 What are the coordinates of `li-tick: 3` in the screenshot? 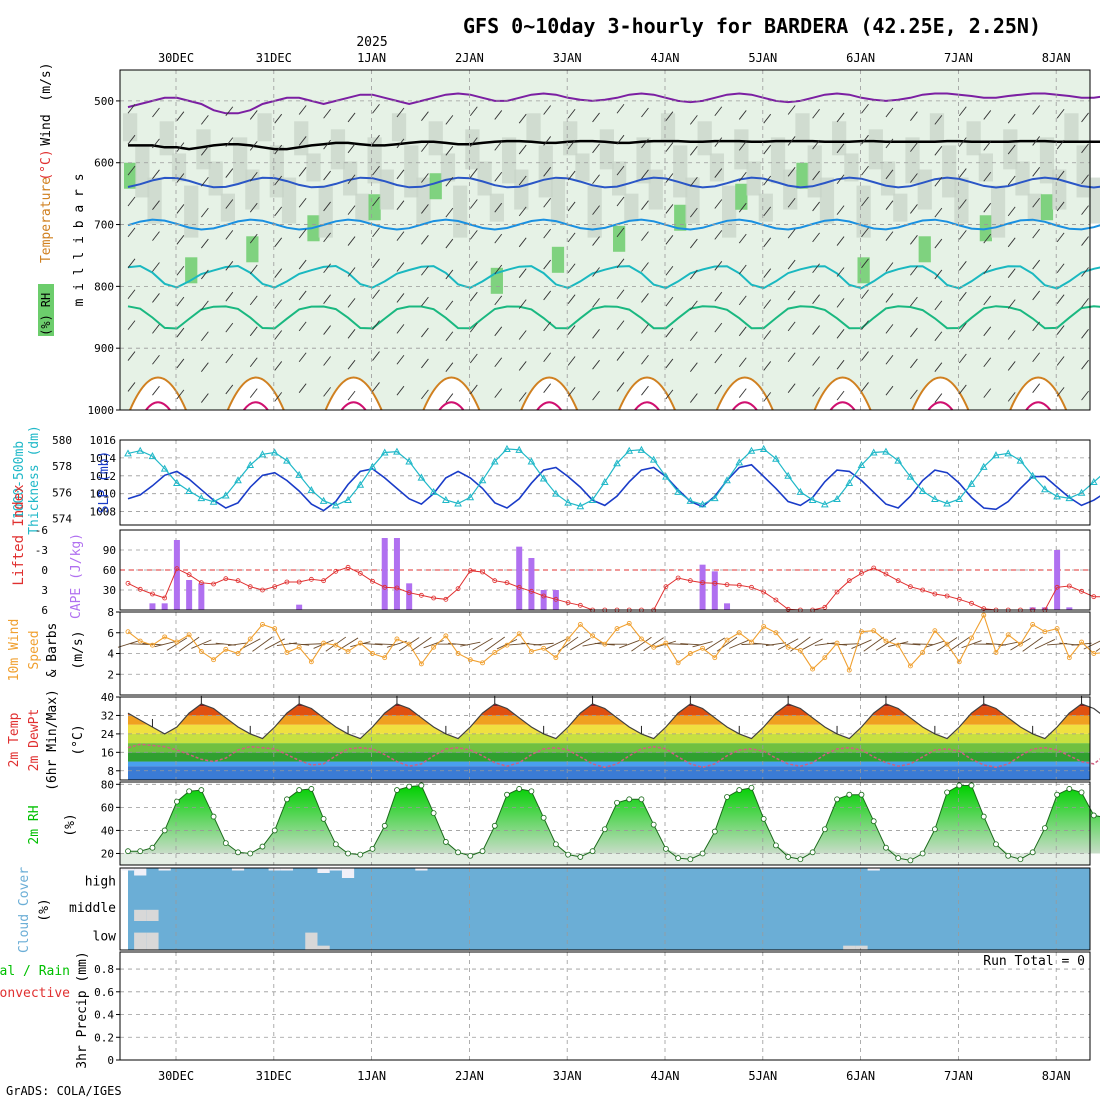 It's located at (44, 590).